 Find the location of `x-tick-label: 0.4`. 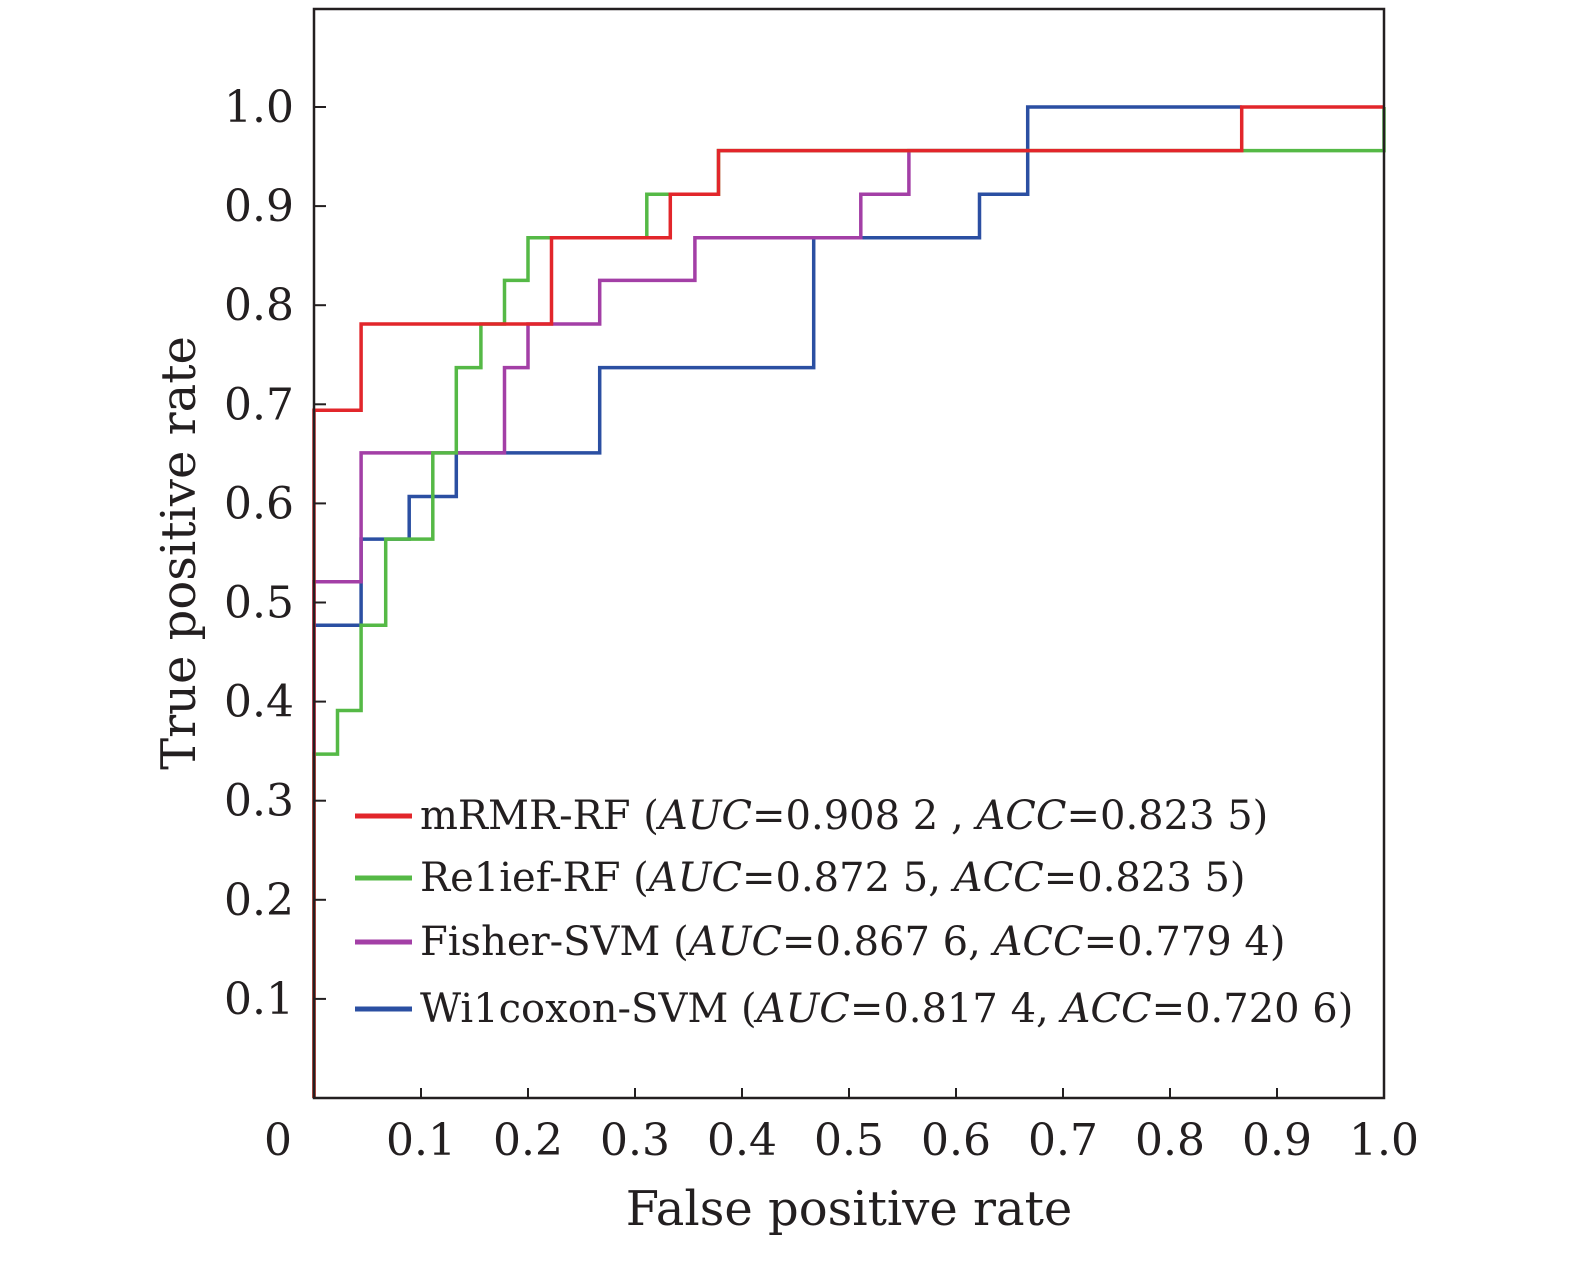

x-tick-label: 0.4 is located at coordinates (742, 1140).